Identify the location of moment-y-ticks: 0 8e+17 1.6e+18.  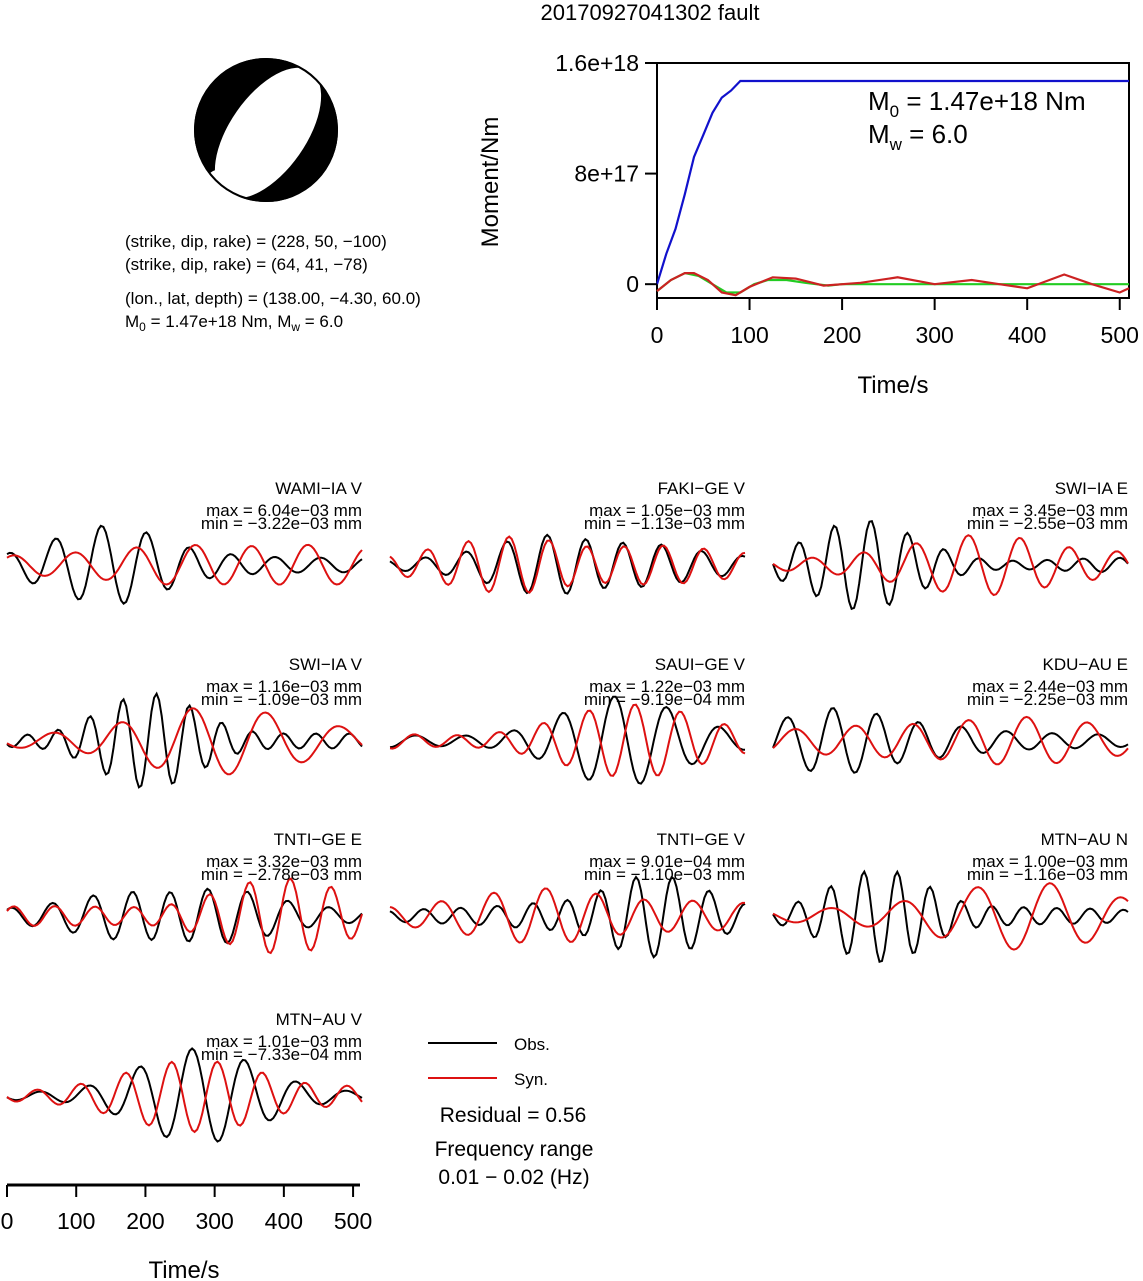
(606, 173).